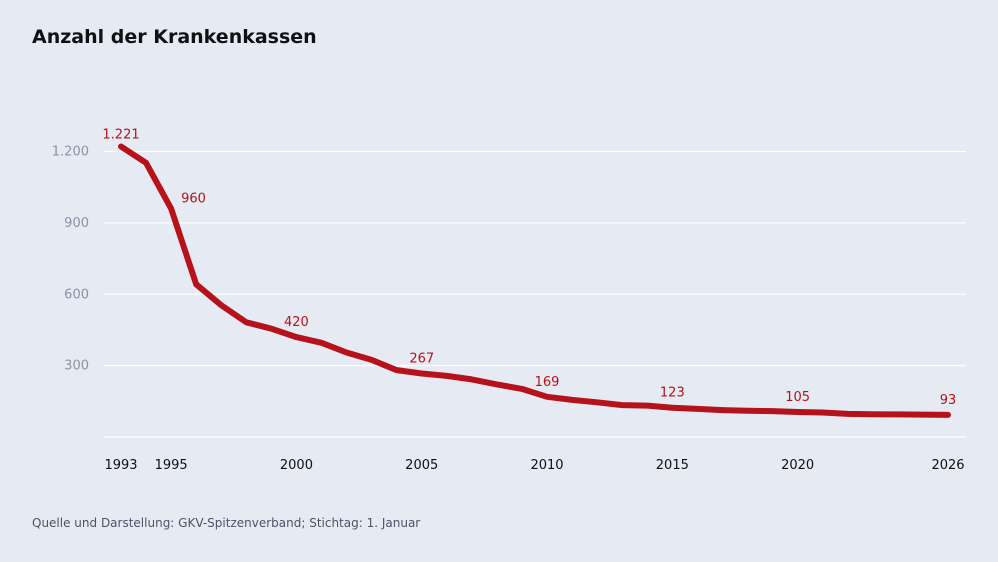 Image resolution: width=998 pixels, height=562 pixels. Describe the element at coordinates (120, 465) in the screenshot. I see `x-tick-label: 1993` at that location.